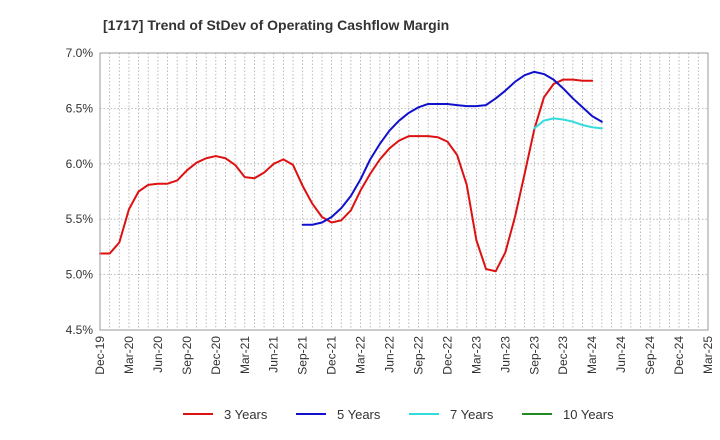  What do you see at coordinates (80, 330) in the screenshot?
I see `y-tick-label: 4.5%` at bounding box center [80, 330].